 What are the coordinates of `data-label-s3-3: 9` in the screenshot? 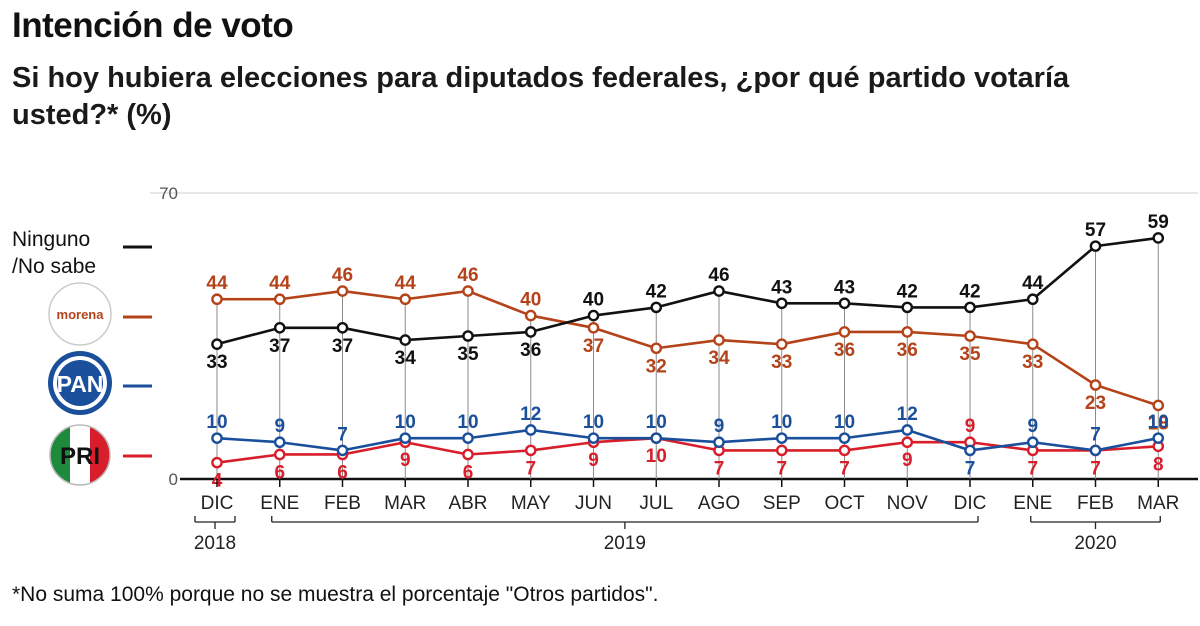 It's located at (405, 460).